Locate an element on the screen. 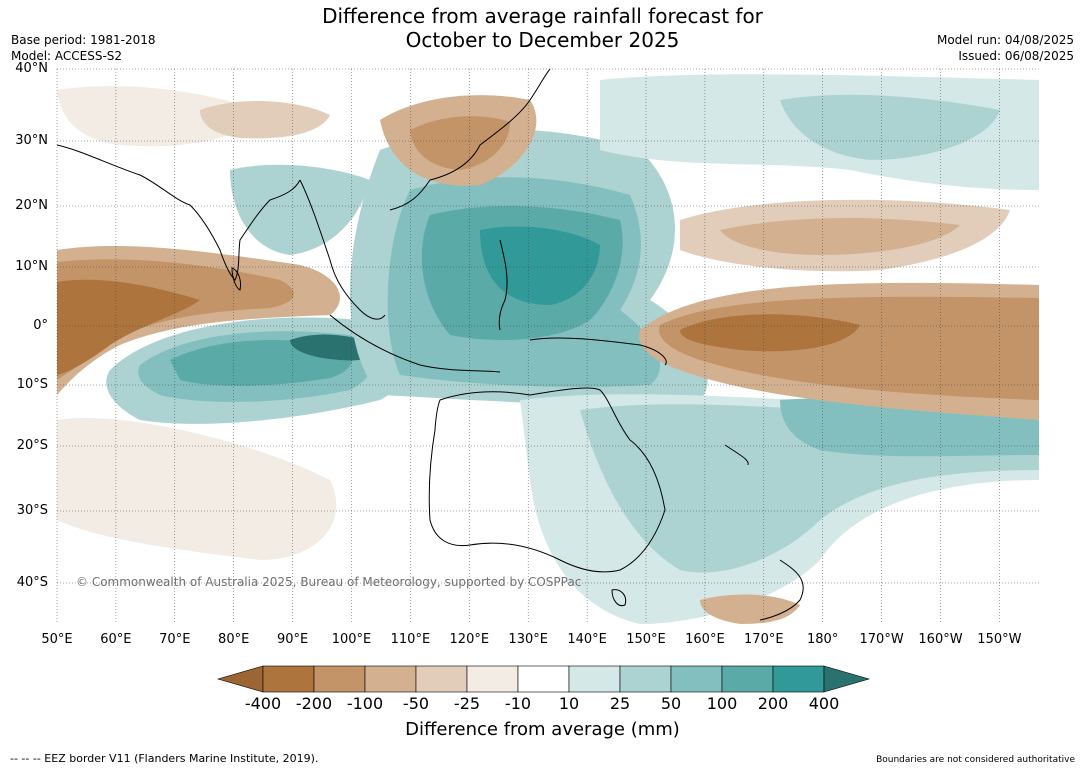 This screenshot has width=1085, height=770. colorbar-tick-label: 25 is located at coordinates (620, 703).